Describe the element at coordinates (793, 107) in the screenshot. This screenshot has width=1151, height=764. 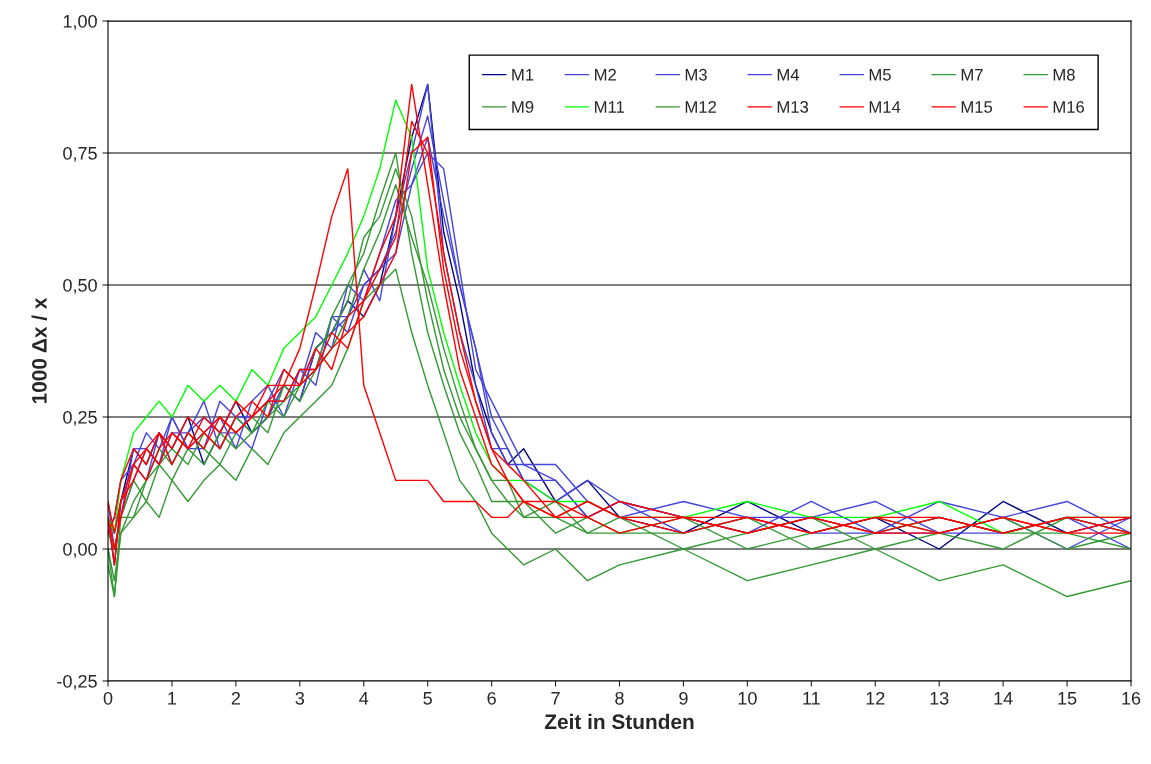
I see `legend-label: M13` at that location.